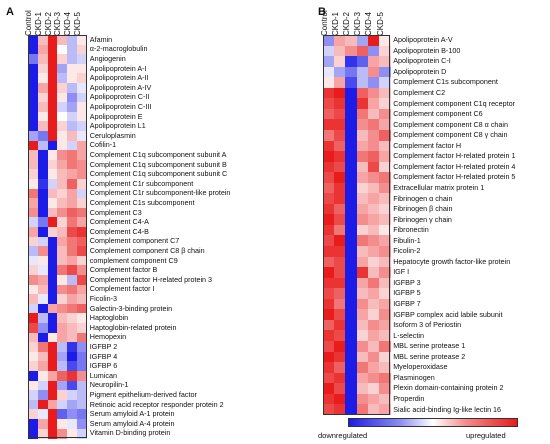  Describe the element at coordinates (454, 103) in the screenshot. I see `row-label: Complement component C1q receptor` at that location.